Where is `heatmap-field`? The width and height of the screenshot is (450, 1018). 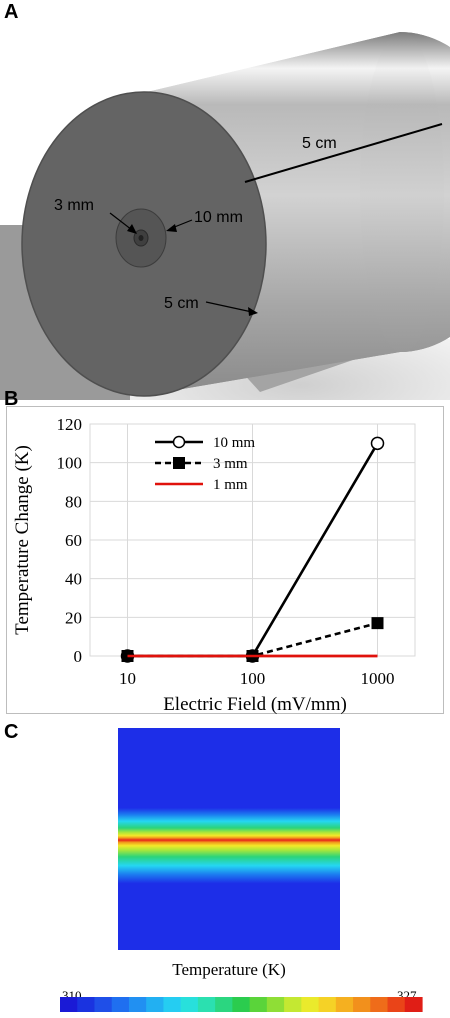
heatmap-field is located at coordinates (229, 839).